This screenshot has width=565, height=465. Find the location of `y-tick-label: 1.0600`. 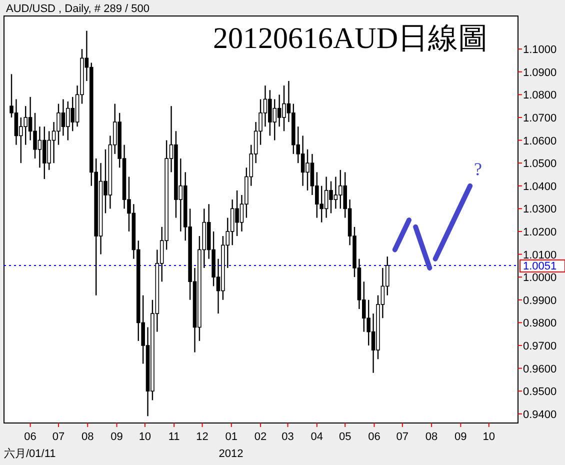

y-tick-label: 1.0600 is located at coordinates (540, 141).